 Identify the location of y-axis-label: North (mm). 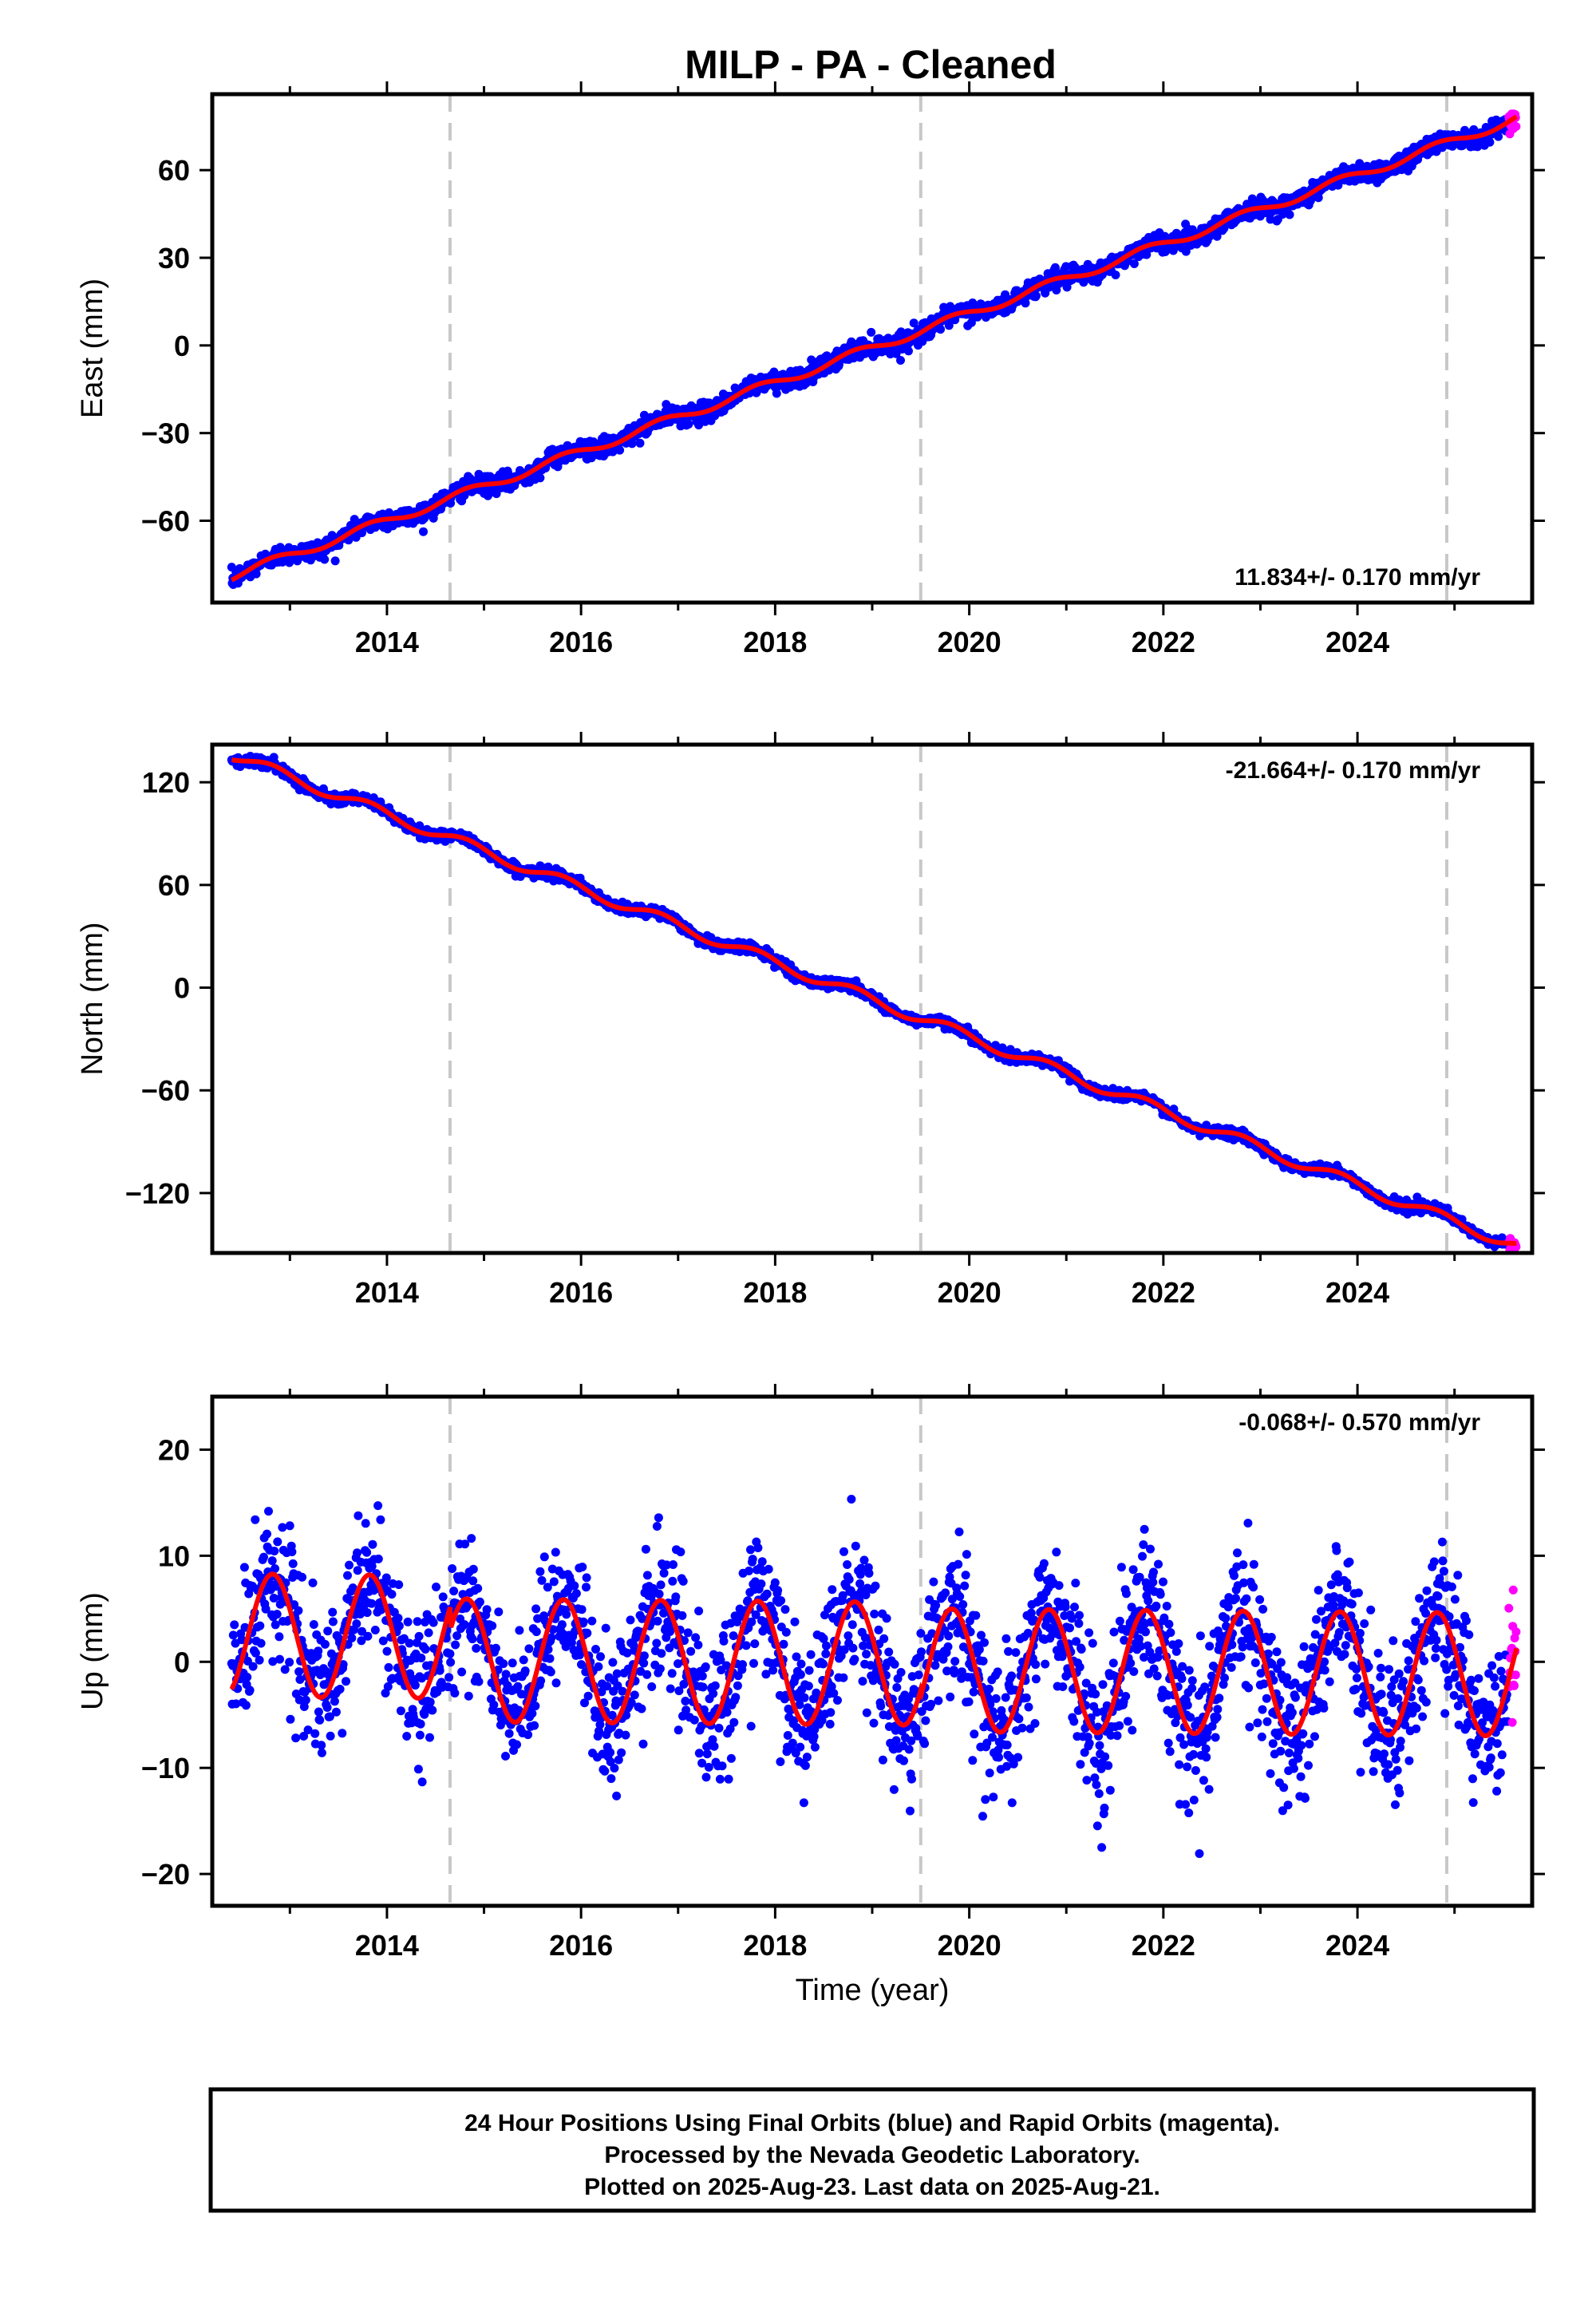
(92, 998).